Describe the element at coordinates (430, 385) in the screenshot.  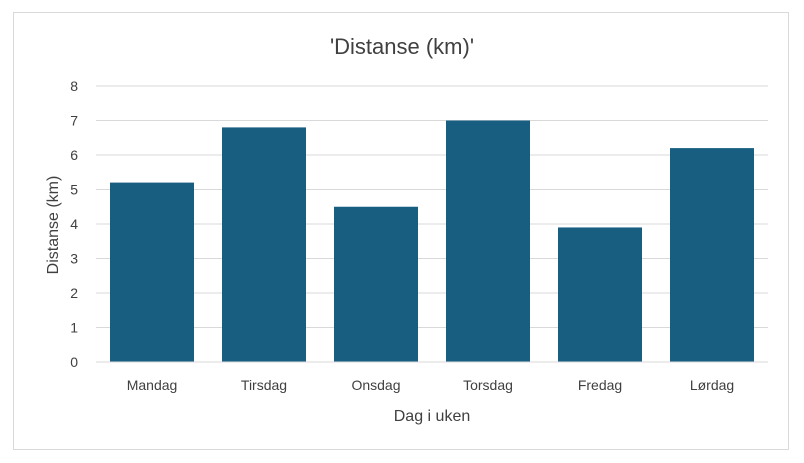
I see `x-axis-ticks: Mandag Tirsdag Onsdag Torsdag Fredag Lørdag` at that location.